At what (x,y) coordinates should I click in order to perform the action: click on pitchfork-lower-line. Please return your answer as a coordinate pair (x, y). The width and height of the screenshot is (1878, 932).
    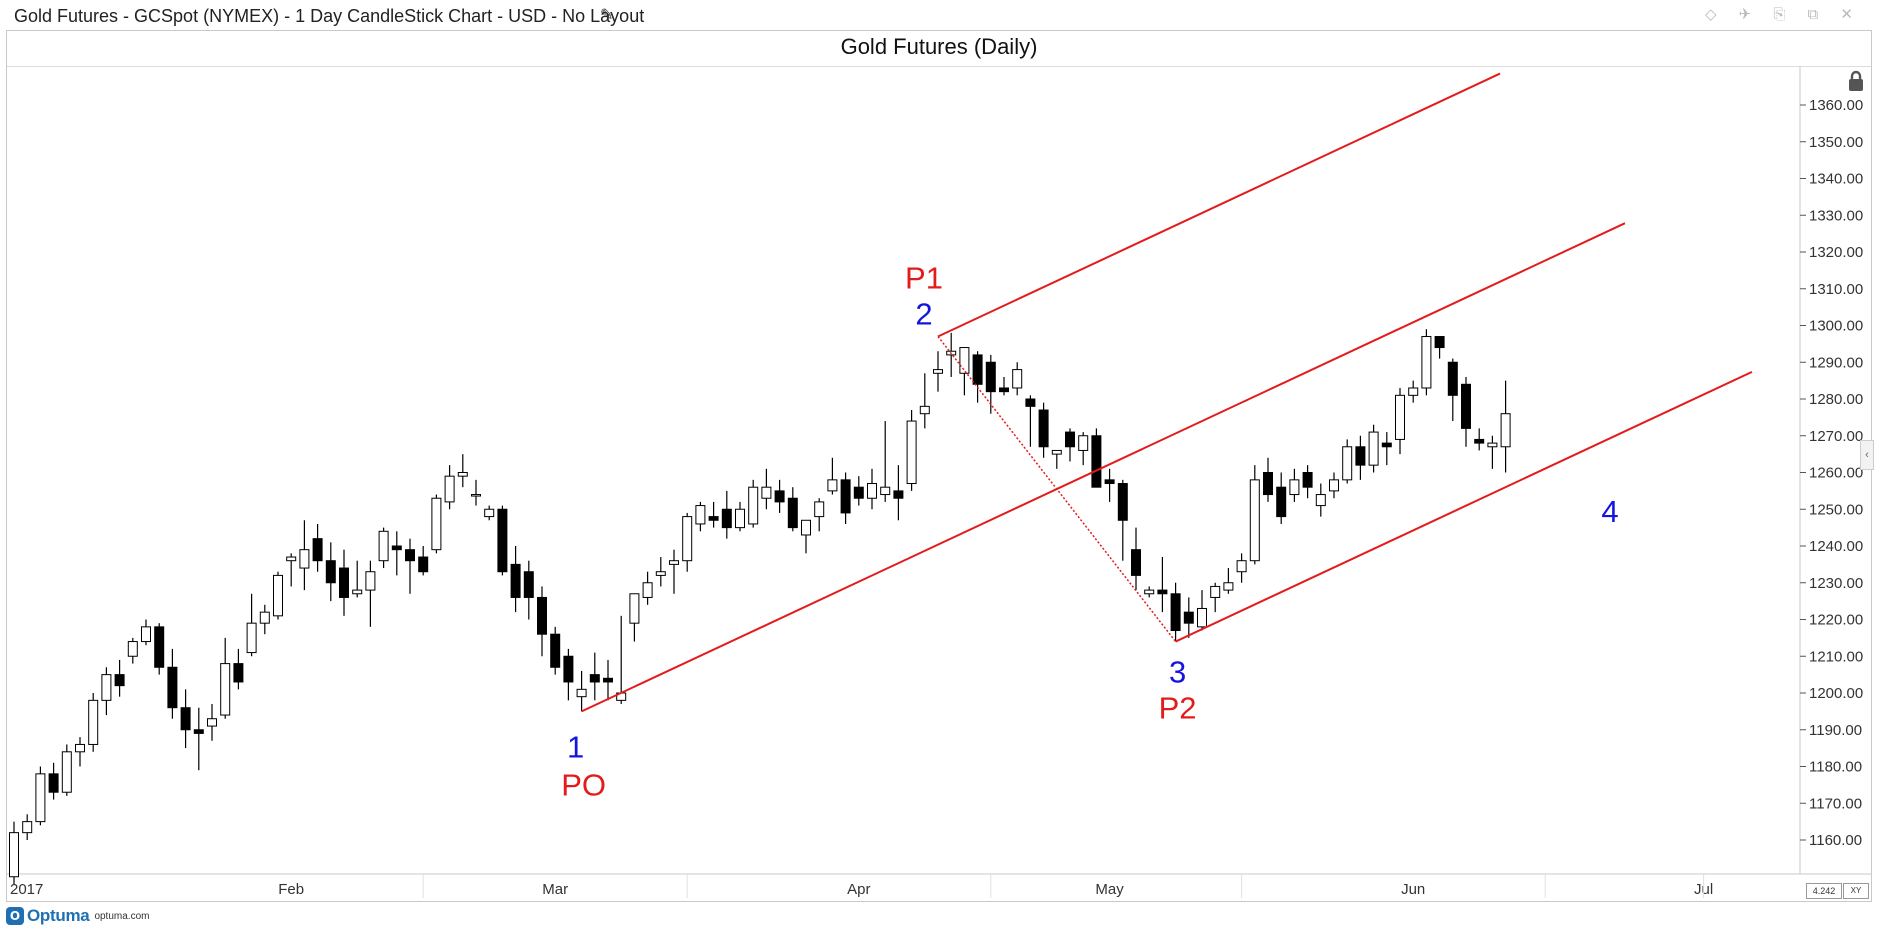
    Looking at the image, I should click on (1464, 506).